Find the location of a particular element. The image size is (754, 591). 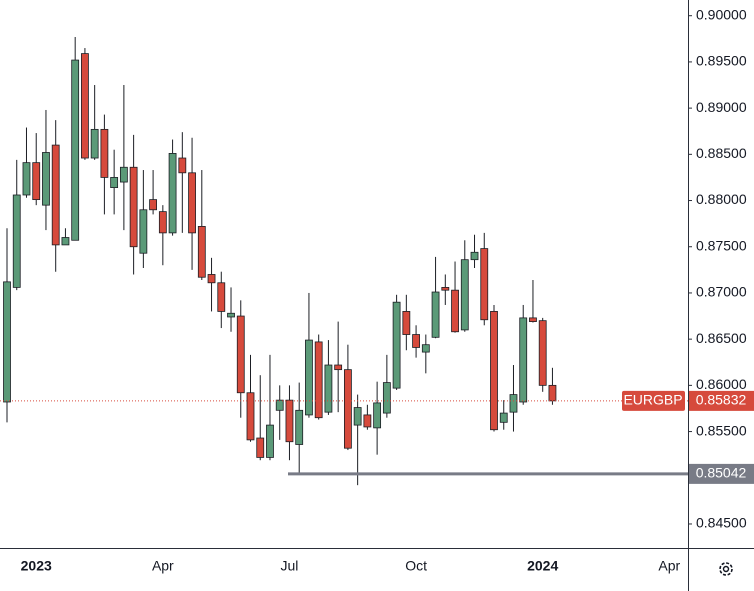

last-price-label: 0.85832 is located at coordinates (721, 400).